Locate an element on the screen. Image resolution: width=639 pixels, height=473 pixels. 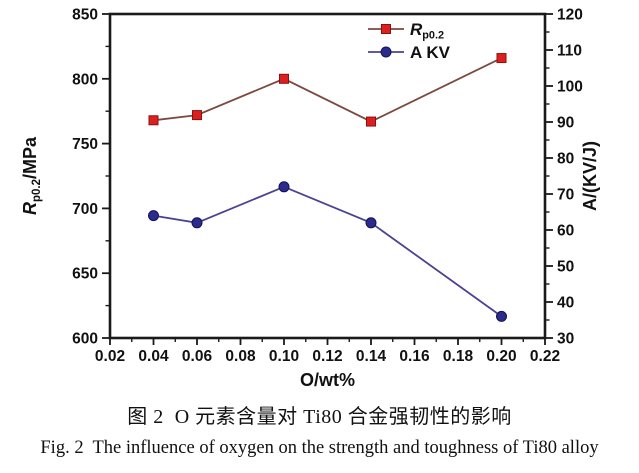
svg-text: 0.14 is located at coordinates (371, 356).